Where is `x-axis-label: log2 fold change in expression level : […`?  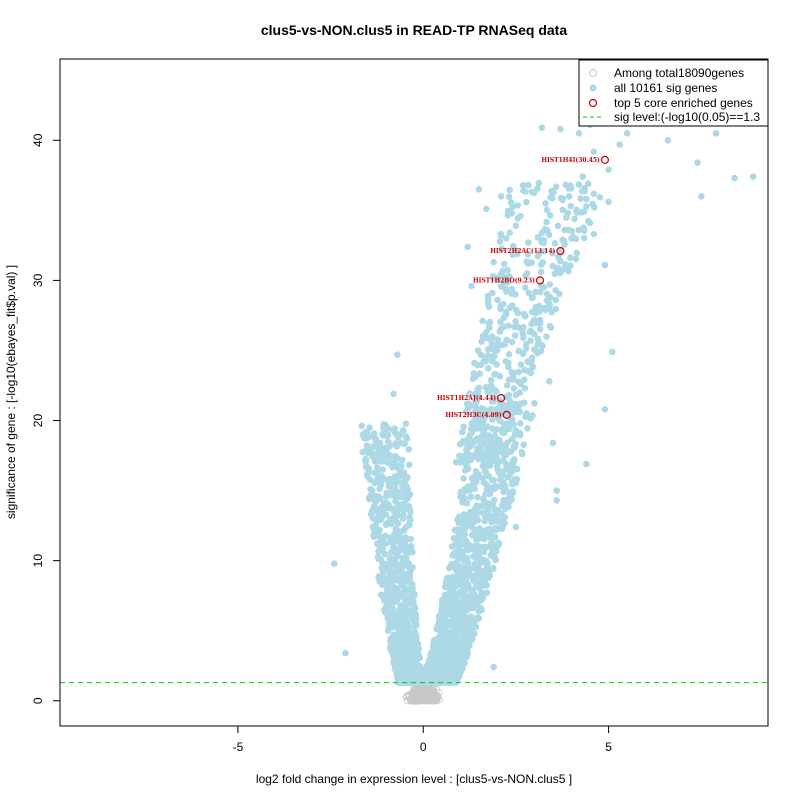
x-axis-label: log2 fold change in expression level : [… is located at coordinates (414, 779).